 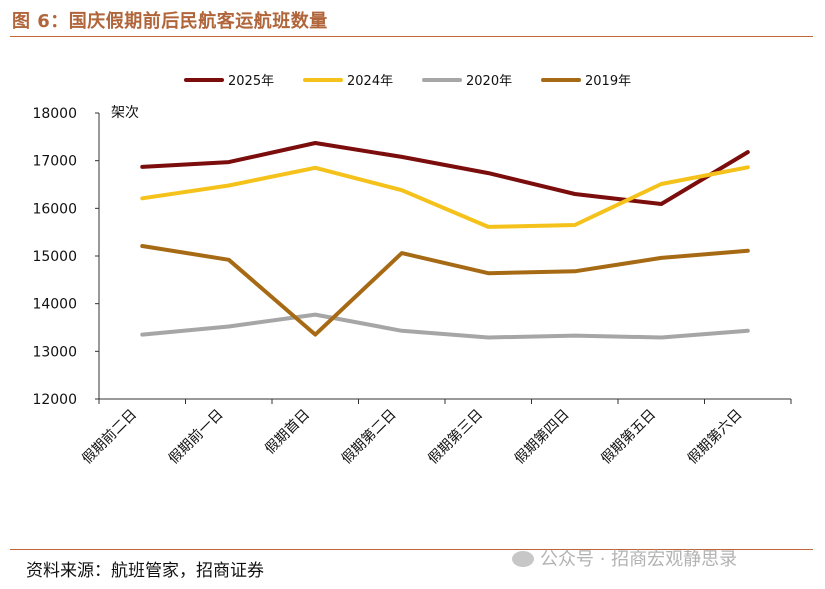 I want to click on x-category-label: 假期第五日, so click(x=629, y=437).